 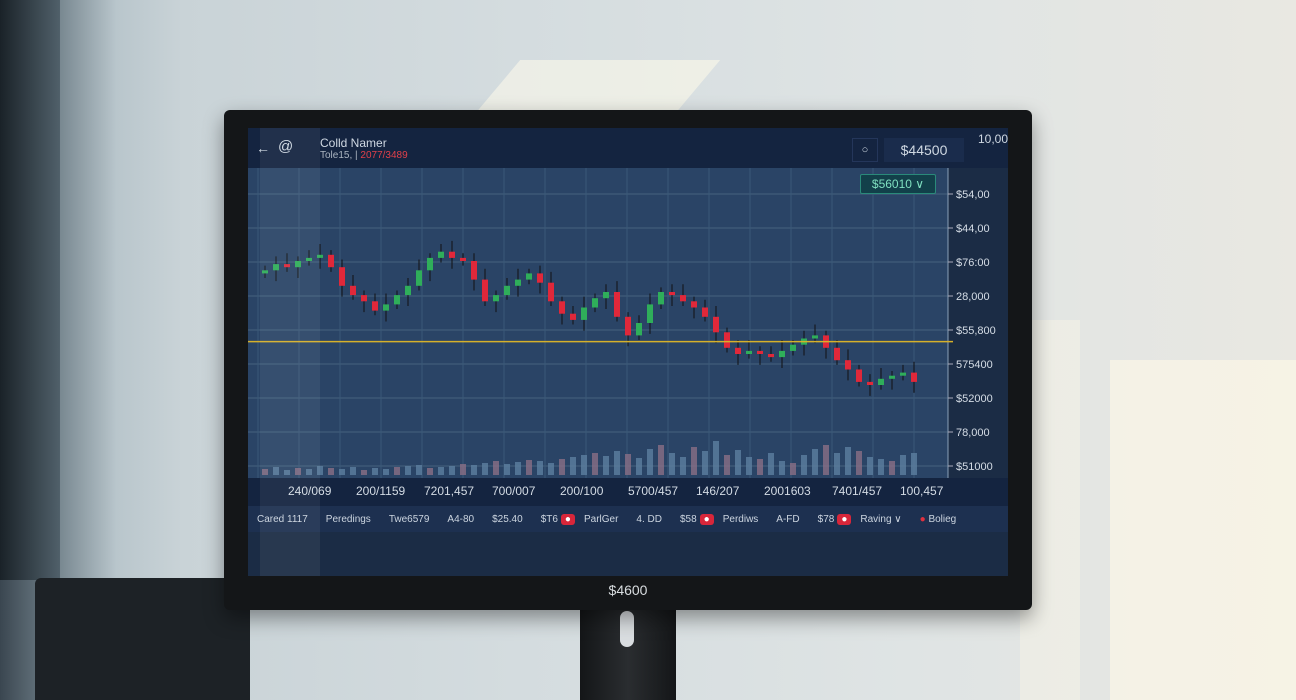 What do you see at coordinates (973, 433) in the screenshot?
I see `price-axis-label: 78,000` at bounding box center [973, 433].